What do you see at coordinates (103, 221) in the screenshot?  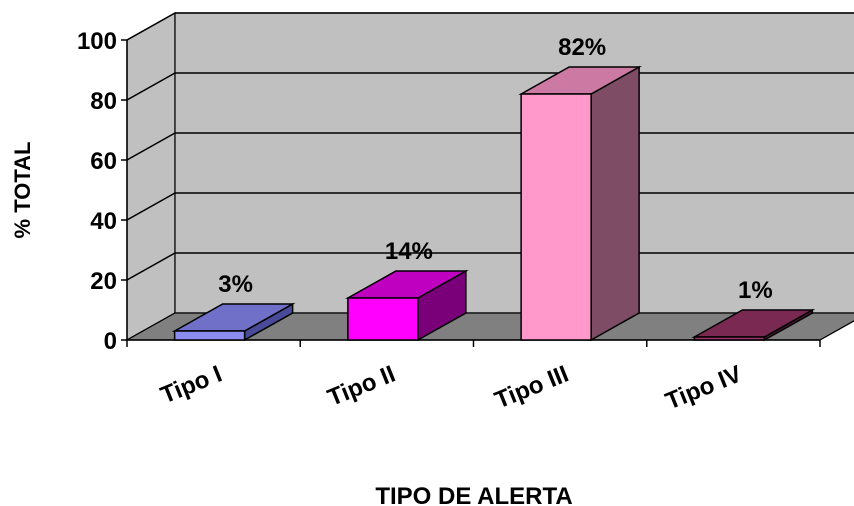 I see `y-tick-label: 40` at bounding box center [103, 221].